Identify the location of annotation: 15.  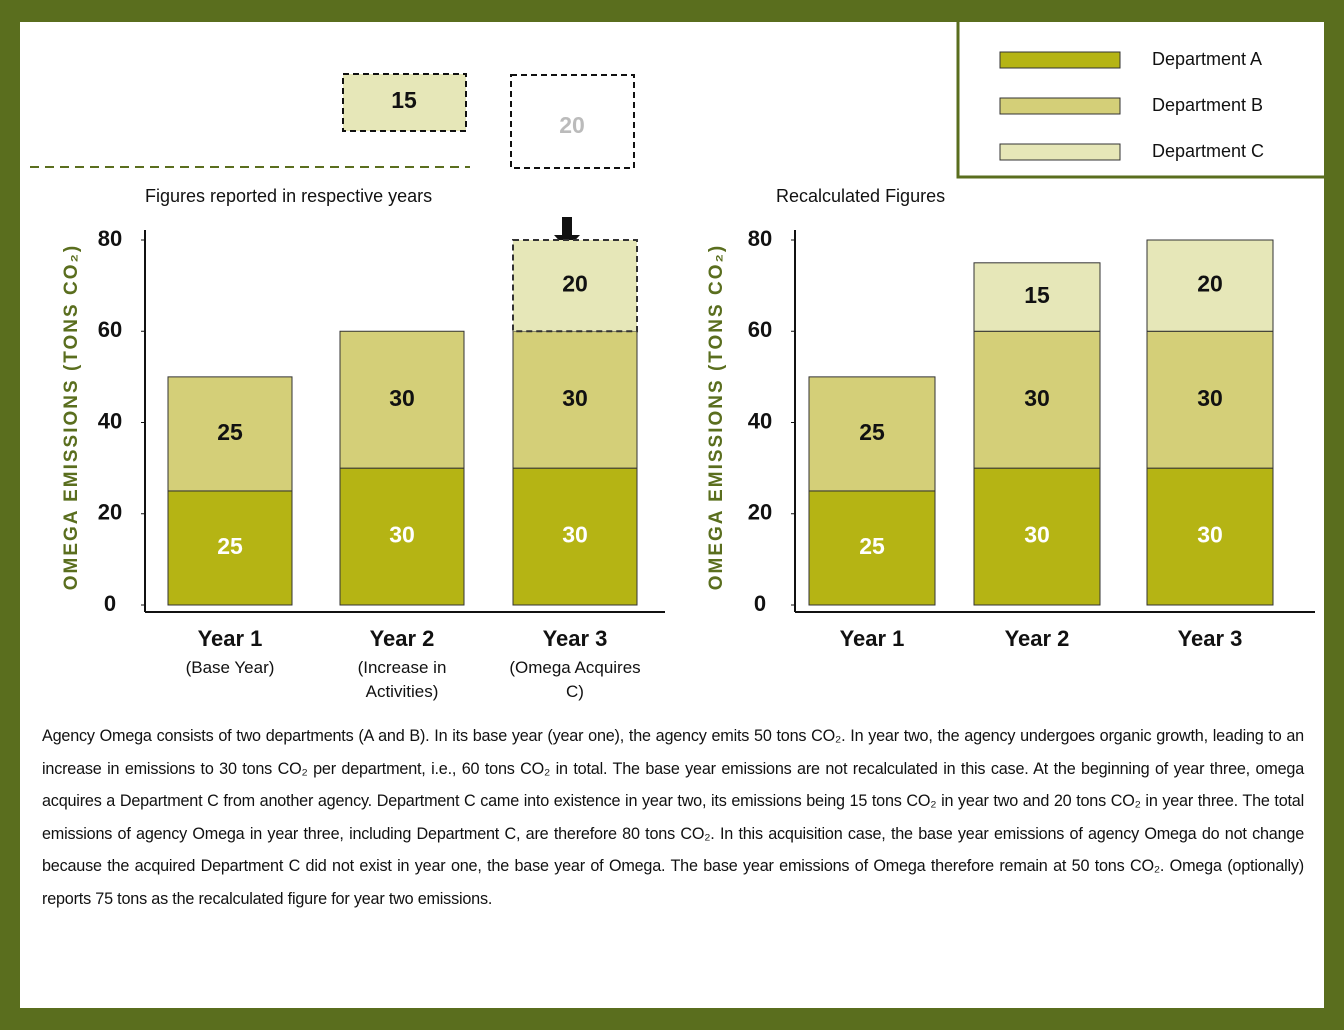
(404, 100).